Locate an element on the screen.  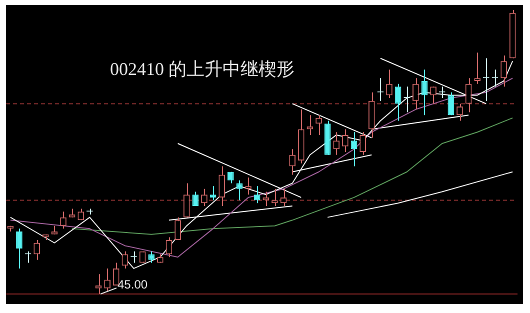
annotation: 45.00 is located at coordinates (133, 284).